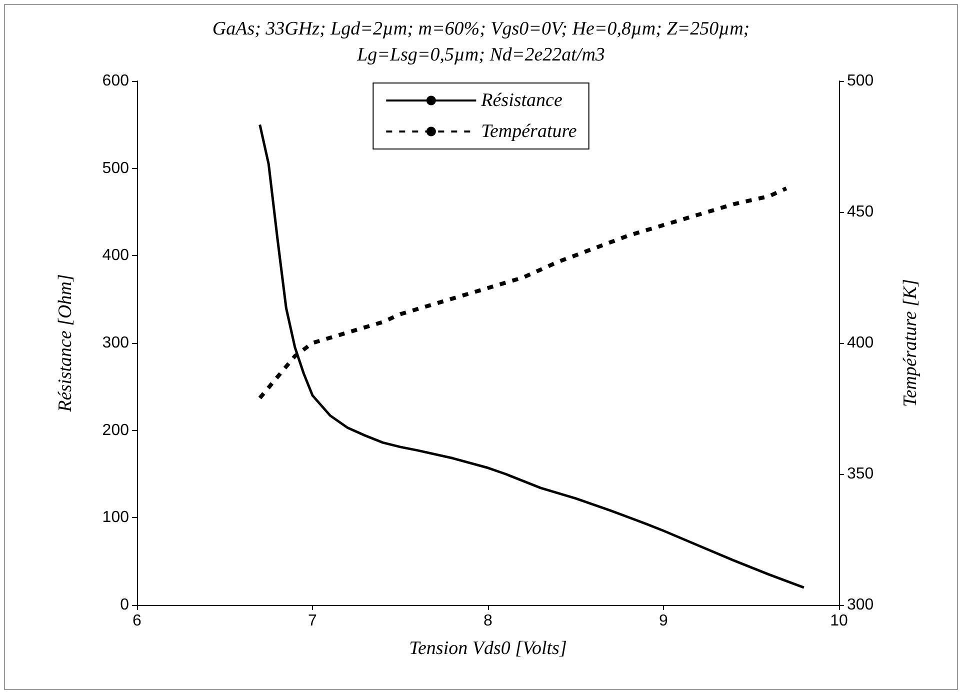 The height and width of the screenshot is (694, 962). I want to click on x-tick-label: 9, so click(663, 621).